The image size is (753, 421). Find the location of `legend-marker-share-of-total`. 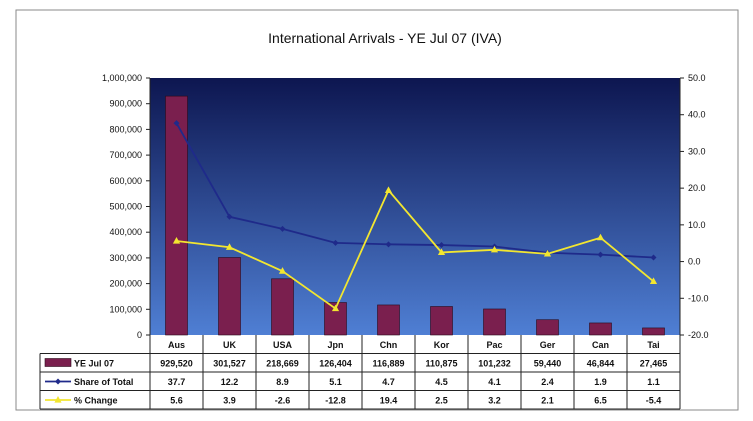

legend-marker-share-of-total is located at coordinates (58, 381).